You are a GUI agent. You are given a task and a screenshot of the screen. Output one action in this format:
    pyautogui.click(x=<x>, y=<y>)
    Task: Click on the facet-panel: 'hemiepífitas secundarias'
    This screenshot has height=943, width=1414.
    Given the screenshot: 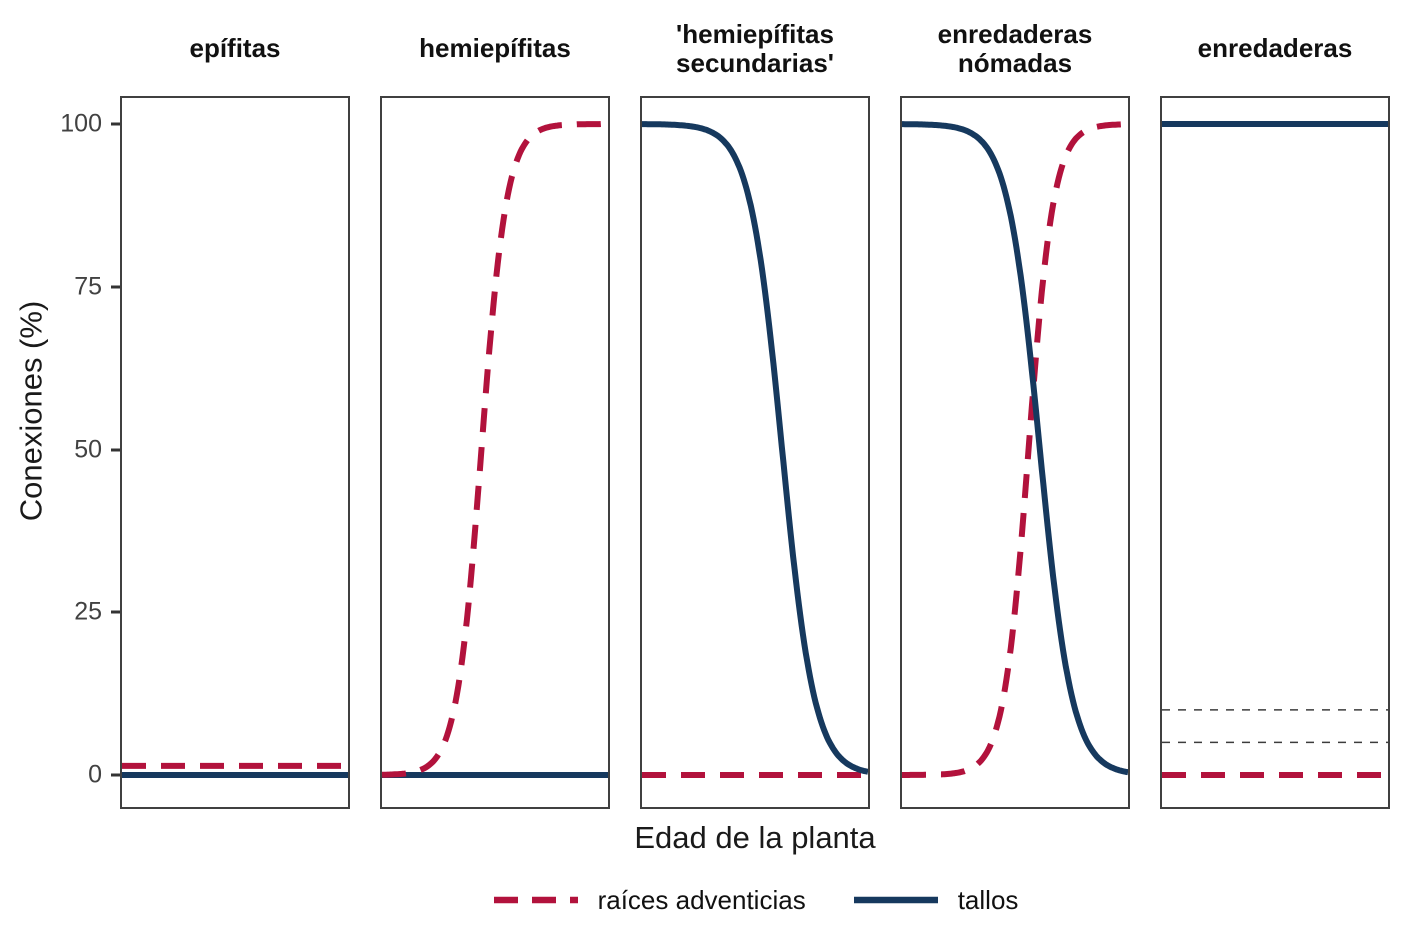 What is the action you would take?
    pyautogui.click(x=755, y=410)
    